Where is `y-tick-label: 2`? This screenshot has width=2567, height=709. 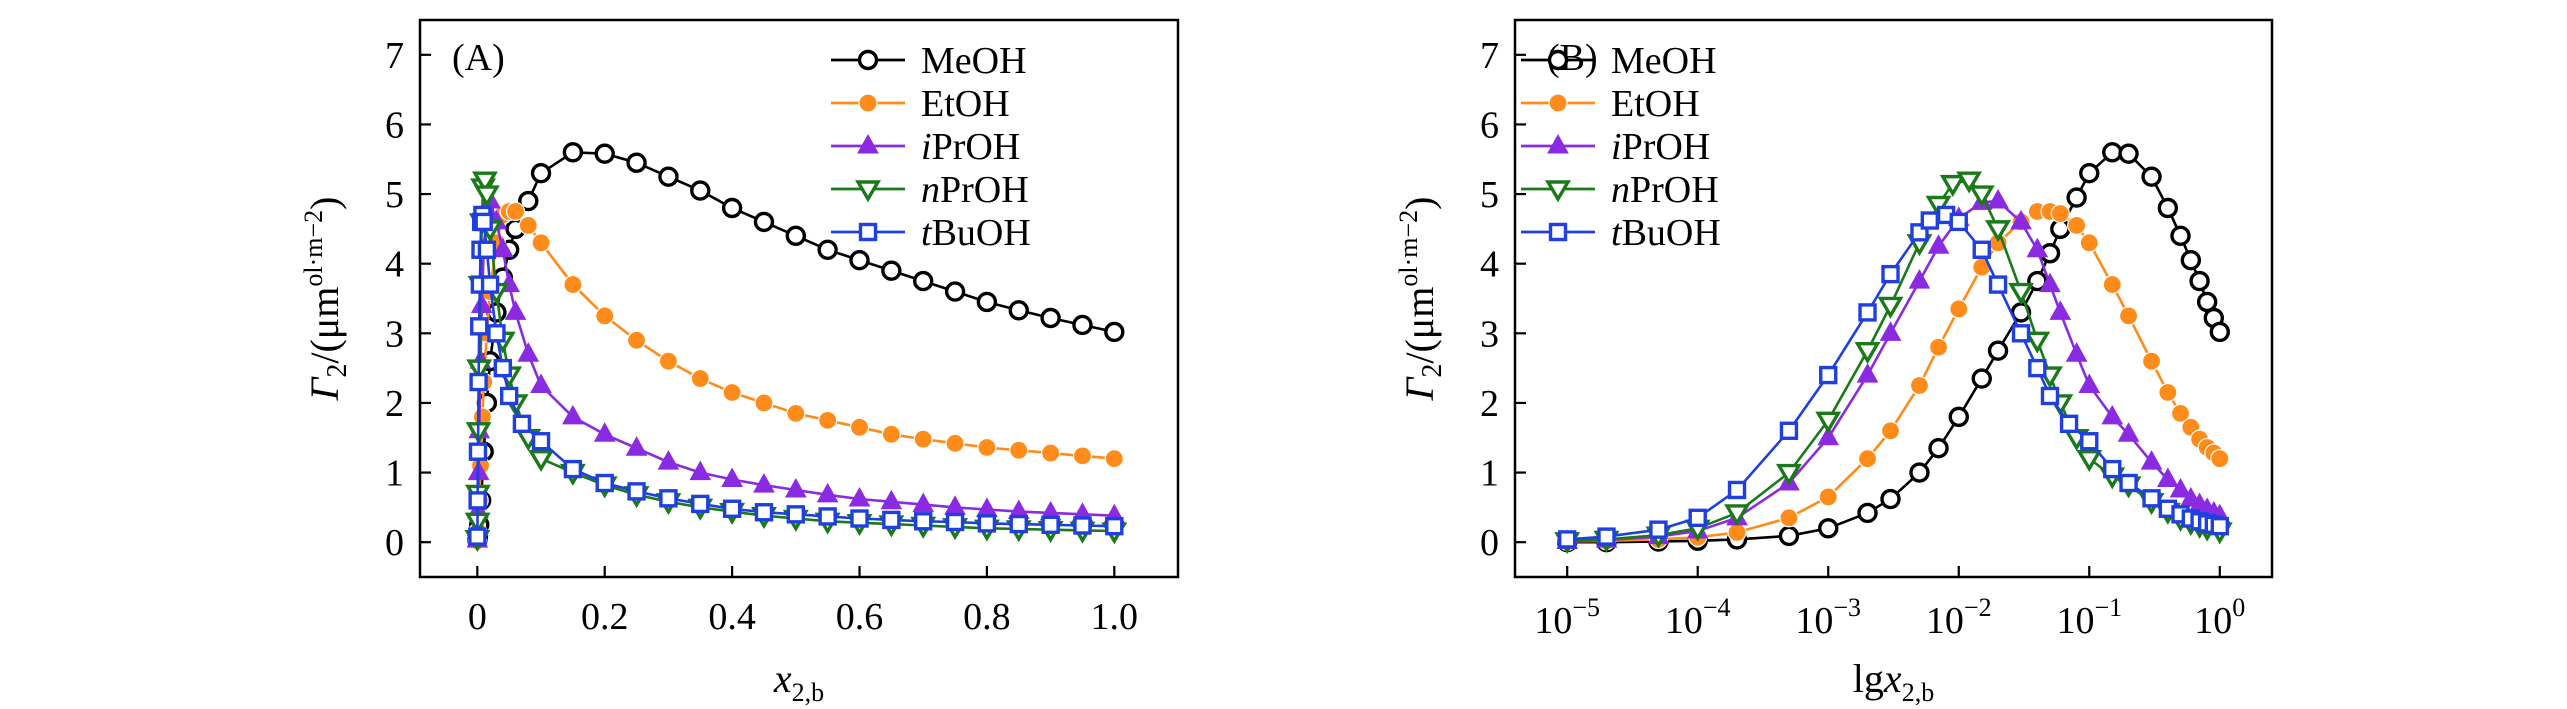 y-tick-label: 2 is located at coordinates (1489, 404).